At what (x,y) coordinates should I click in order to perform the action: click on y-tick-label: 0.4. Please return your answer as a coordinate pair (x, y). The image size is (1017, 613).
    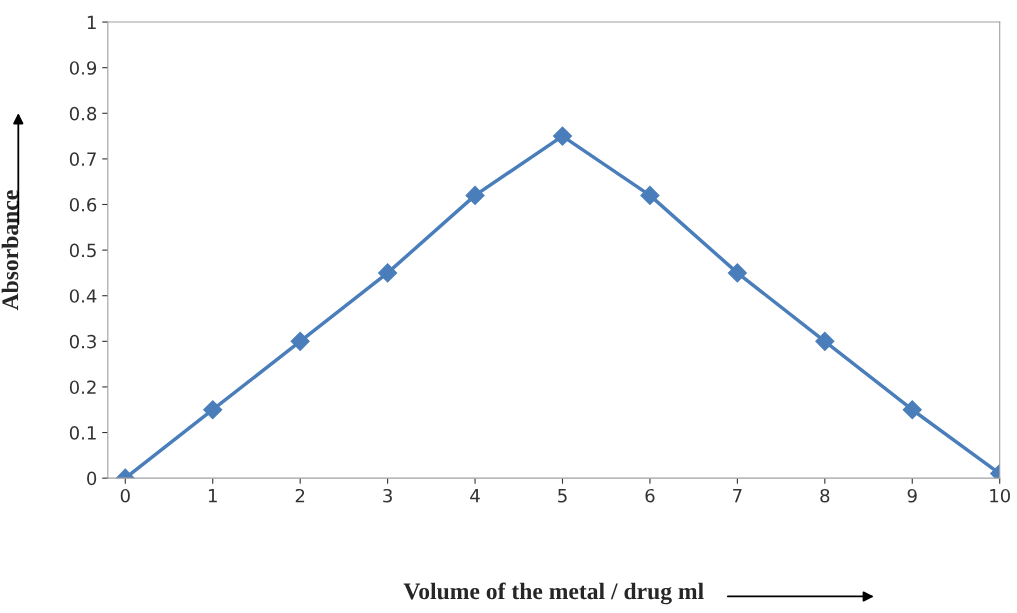
    Looking at the image, I should click on (83, 296).